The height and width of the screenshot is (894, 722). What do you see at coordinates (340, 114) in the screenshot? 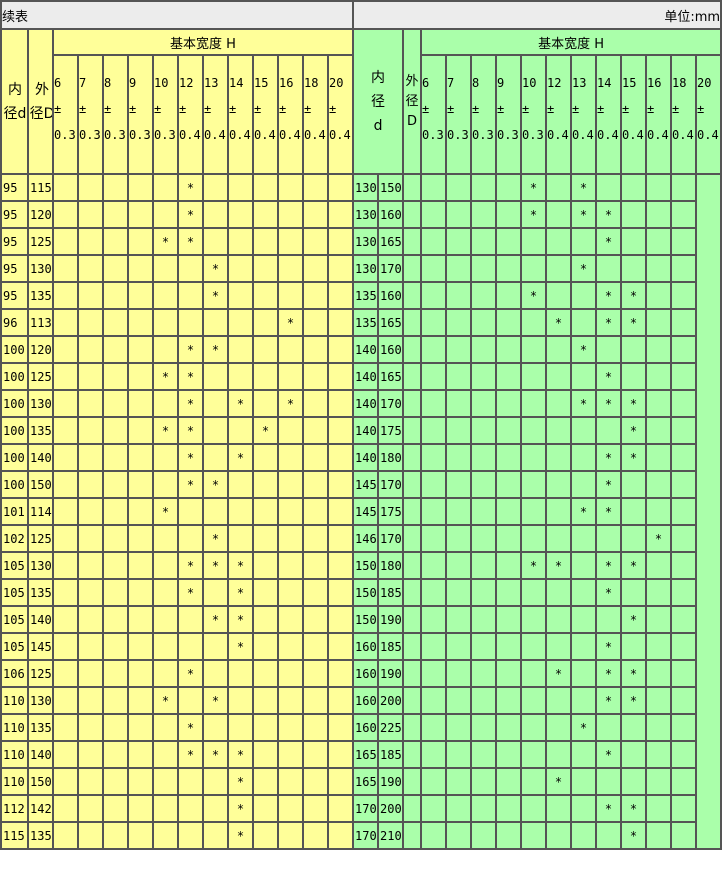
I see `header-width-left-20: 20 ±0.4` at bounding box center [340, 114].